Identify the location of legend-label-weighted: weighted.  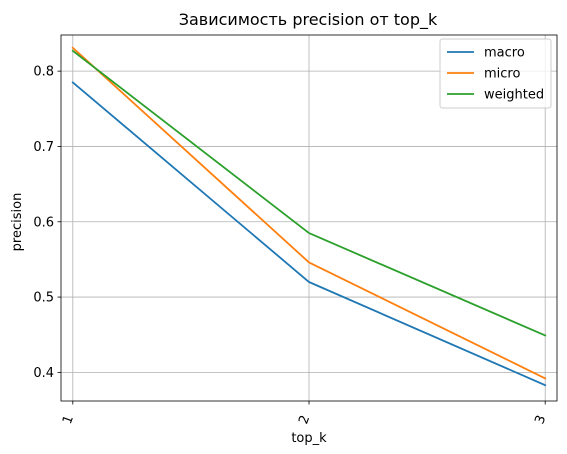
(514, 95).